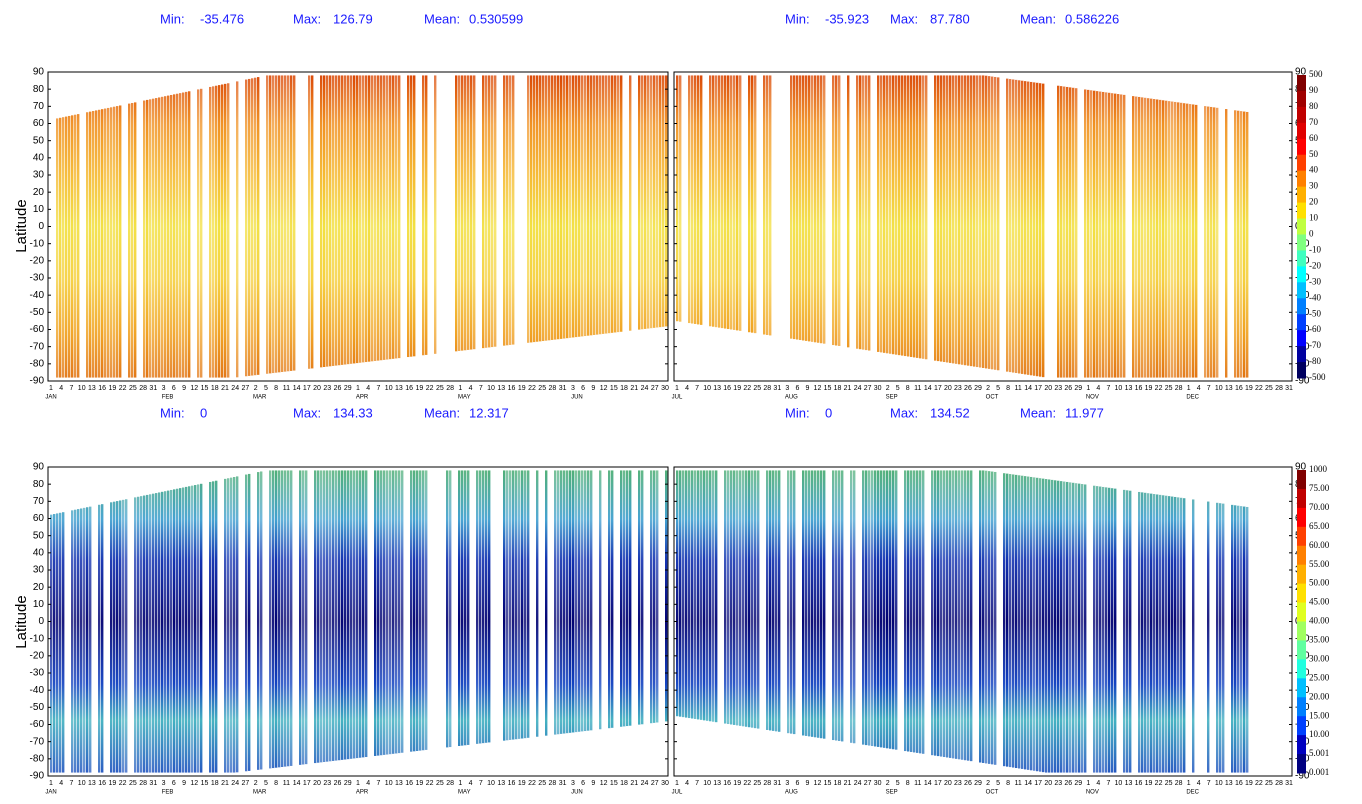  What do you see at coordinates (968, 388) in the screenshot?
I see `day-label: 26` at bounding box center [968, 388].